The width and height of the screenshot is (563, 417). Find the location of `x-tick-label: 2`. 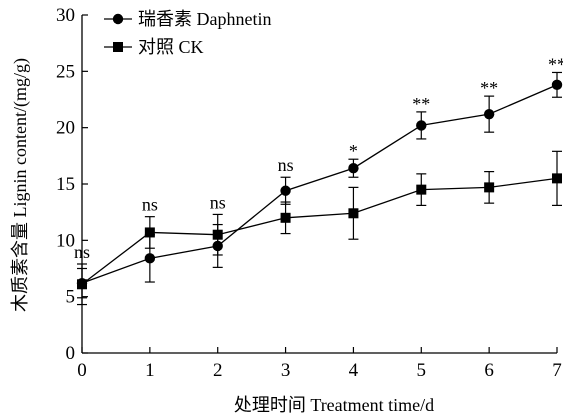

x-tick-label: 2 is located at coordinates (218, 370).